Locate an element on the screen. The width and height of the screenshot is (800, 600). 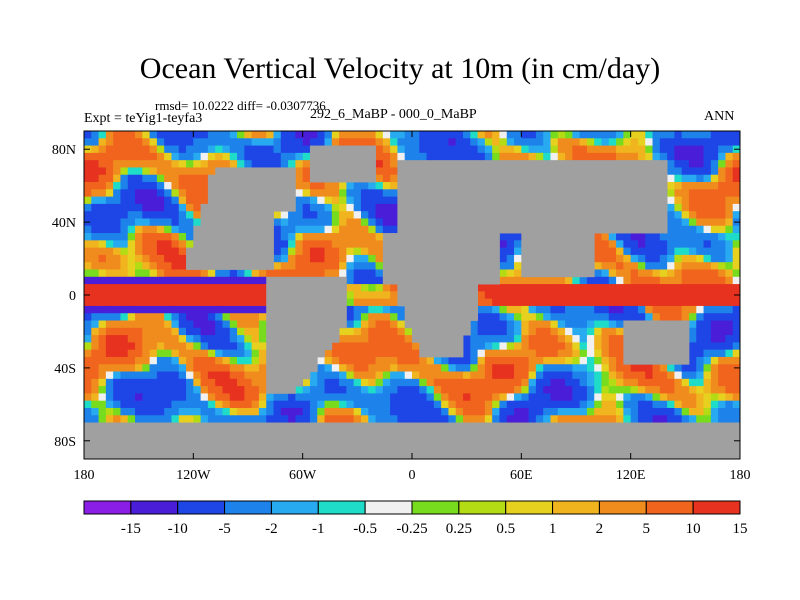
x-tick-label: 180 is located at coordinates (84, 475).